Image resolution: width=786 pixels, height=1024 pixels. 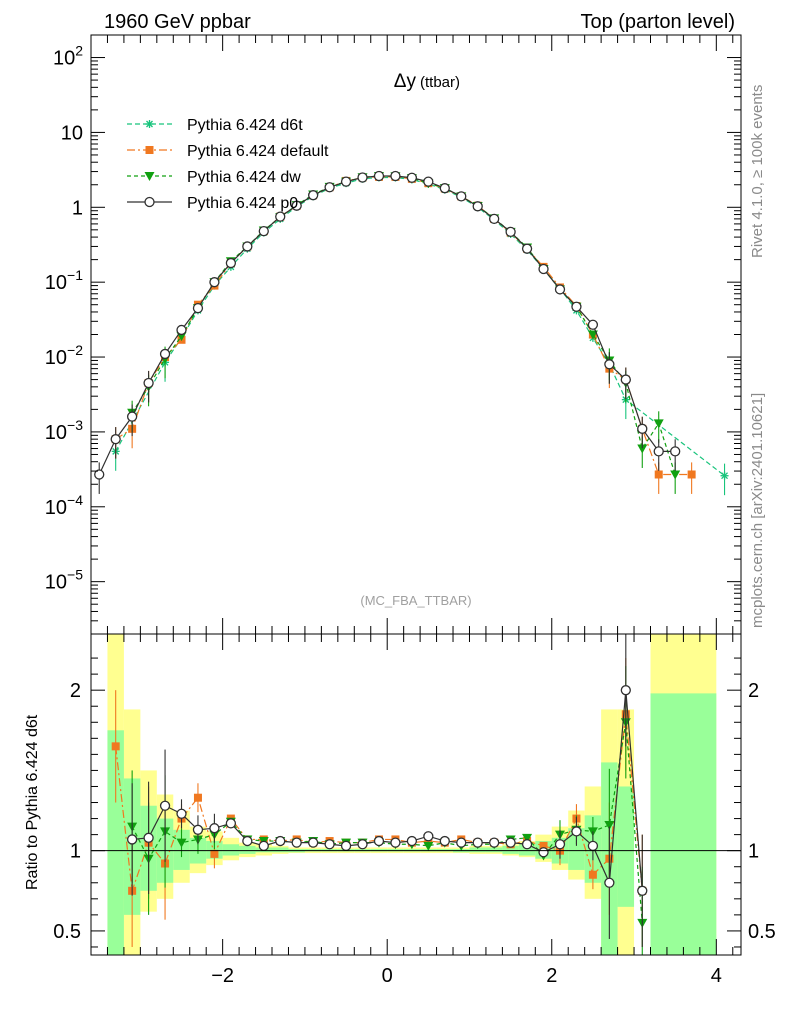 I want to click on watermark: (MC_FBA_TTBAR), so click(x=415, y=600).